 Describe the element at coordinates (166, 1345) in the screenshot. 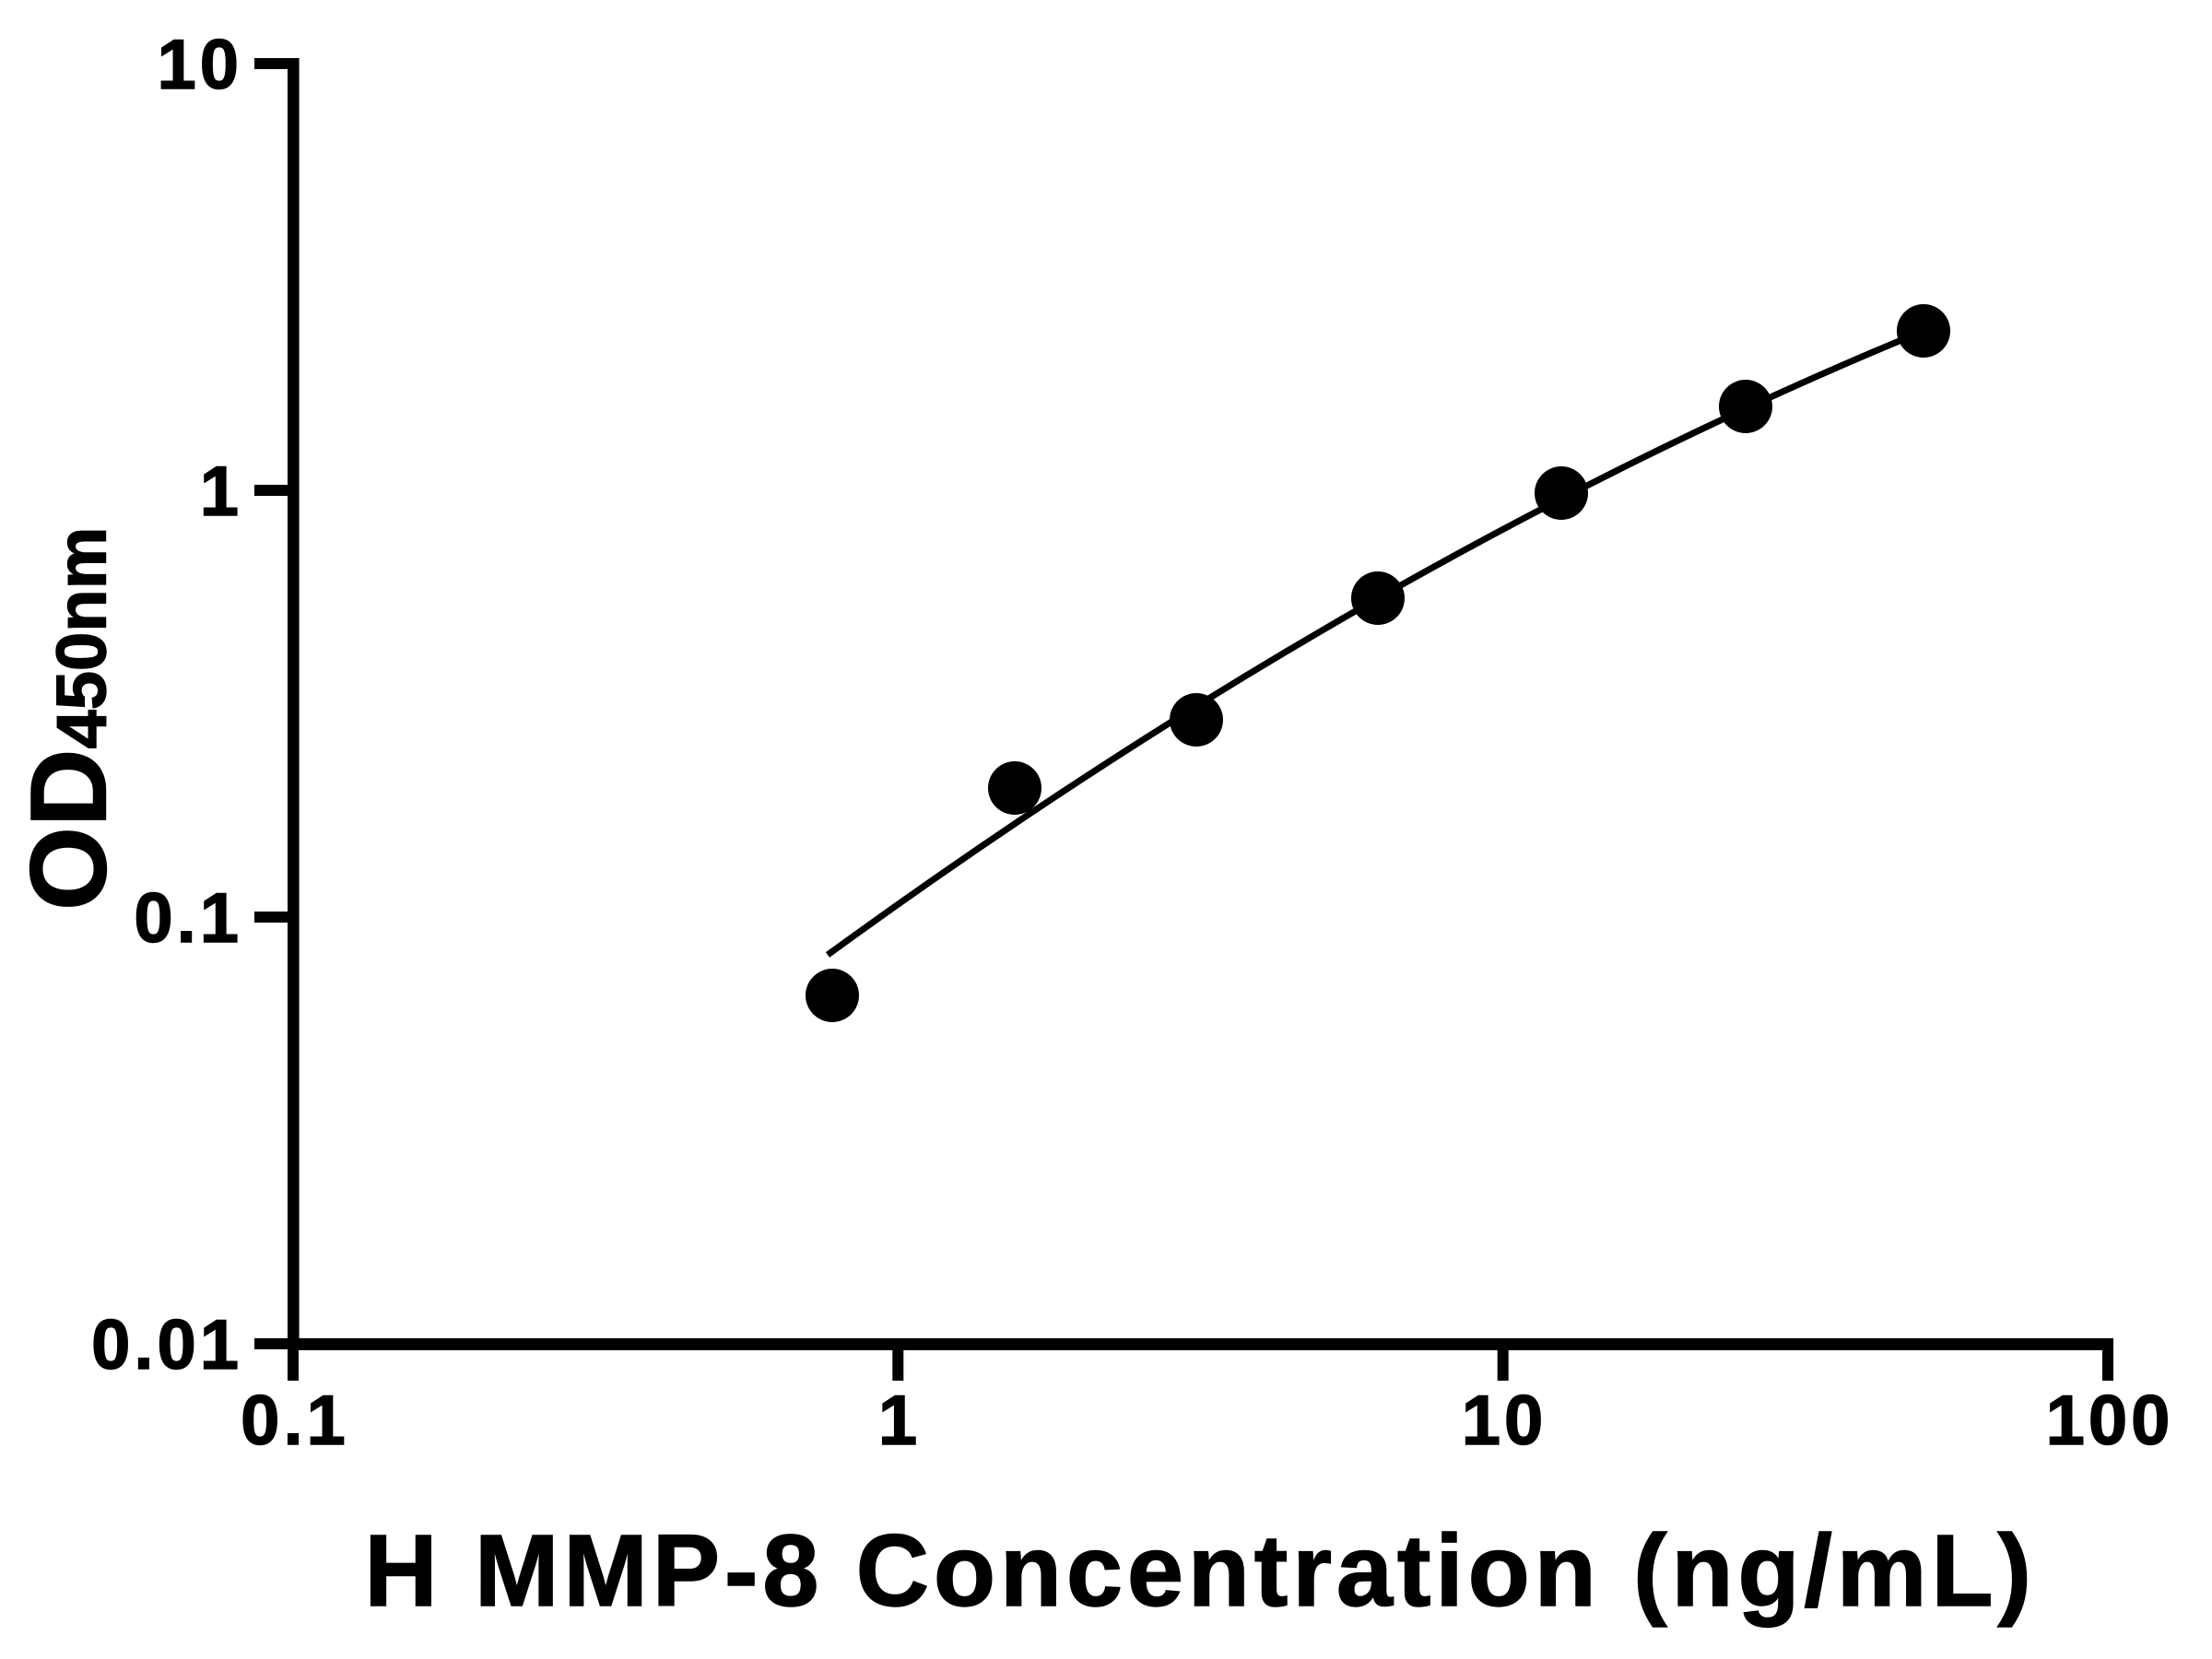

I see `svg-text: 0.01` at that location.